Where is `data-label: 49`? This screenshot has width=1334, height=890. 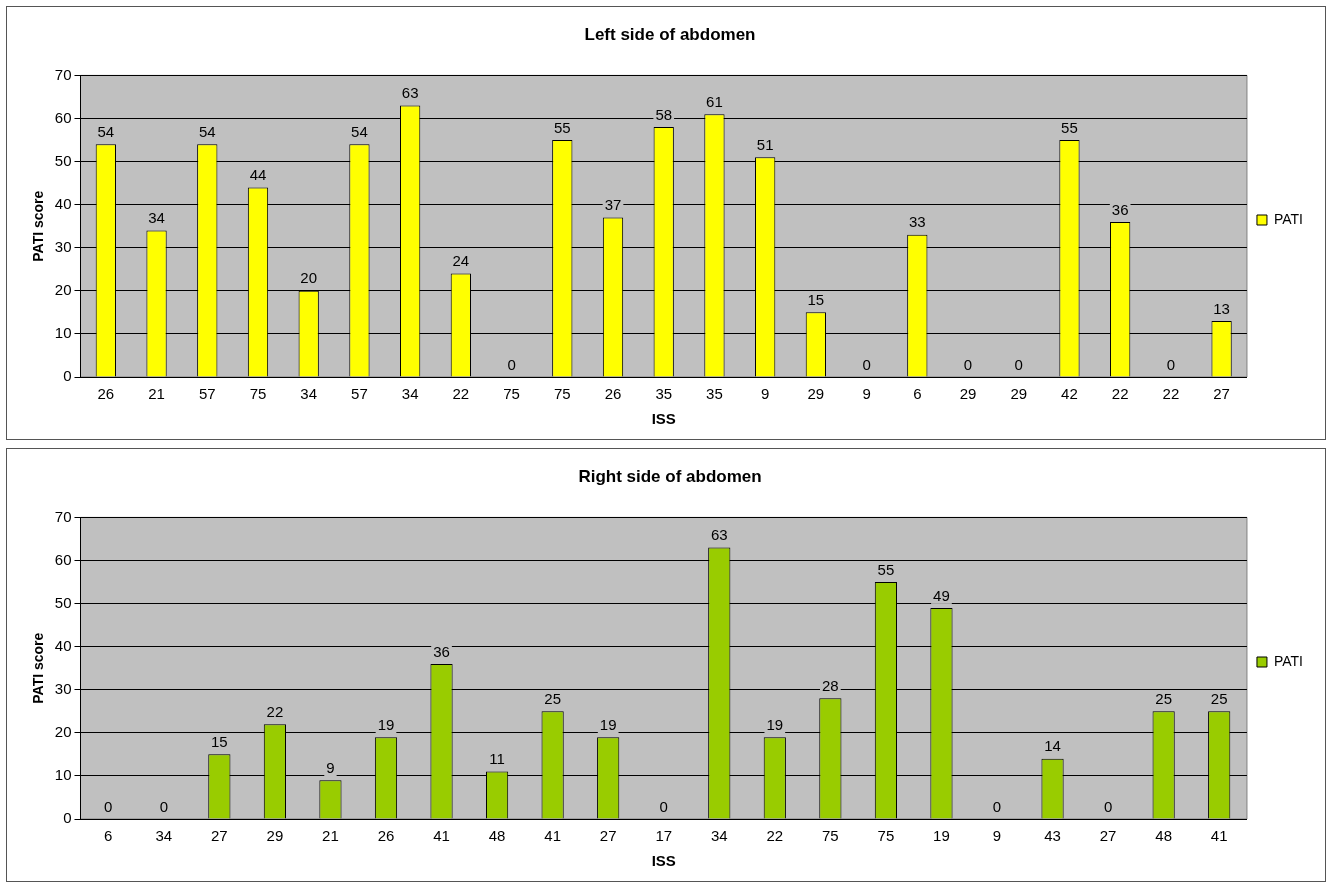
data-label: 49 is located at coordinates (941, 595).